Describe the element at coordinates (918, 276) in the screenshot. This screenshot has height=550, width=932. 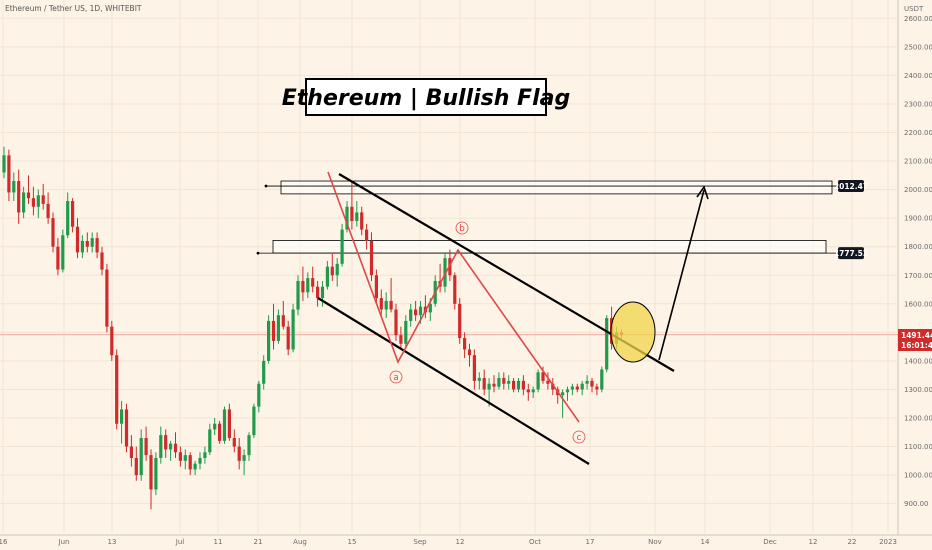
I see `y-tick-label: 1700.00` at that location.